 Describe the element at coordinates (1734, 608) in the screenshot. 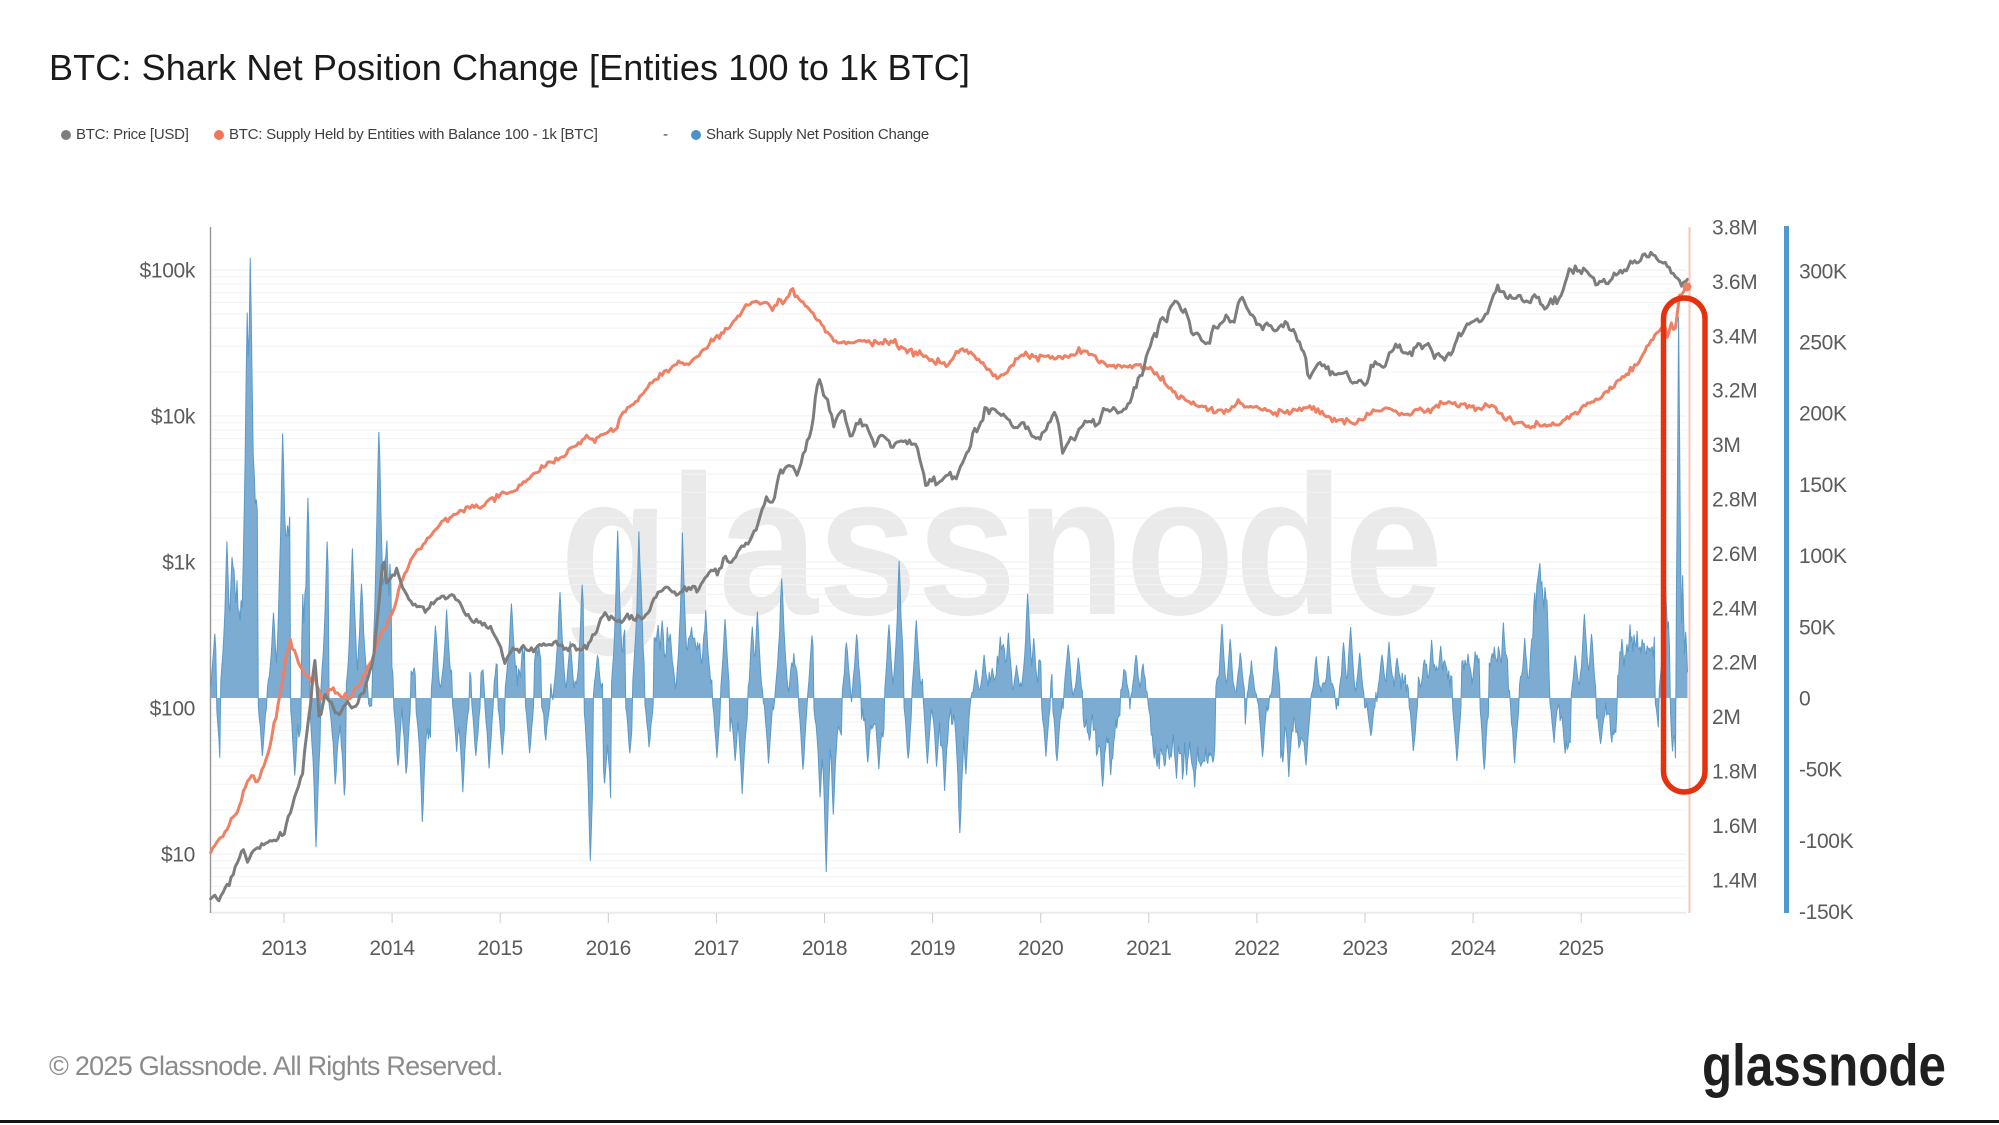

I see `svg-text: 2.4M` at that location.